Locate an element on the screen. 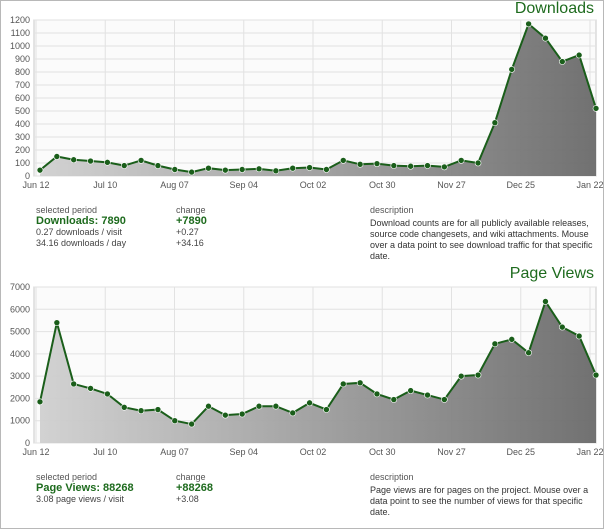 This screenshot has width=604, height=529. pageviews-per-visit-change: +3.08 is located at coordinates (187, 499).